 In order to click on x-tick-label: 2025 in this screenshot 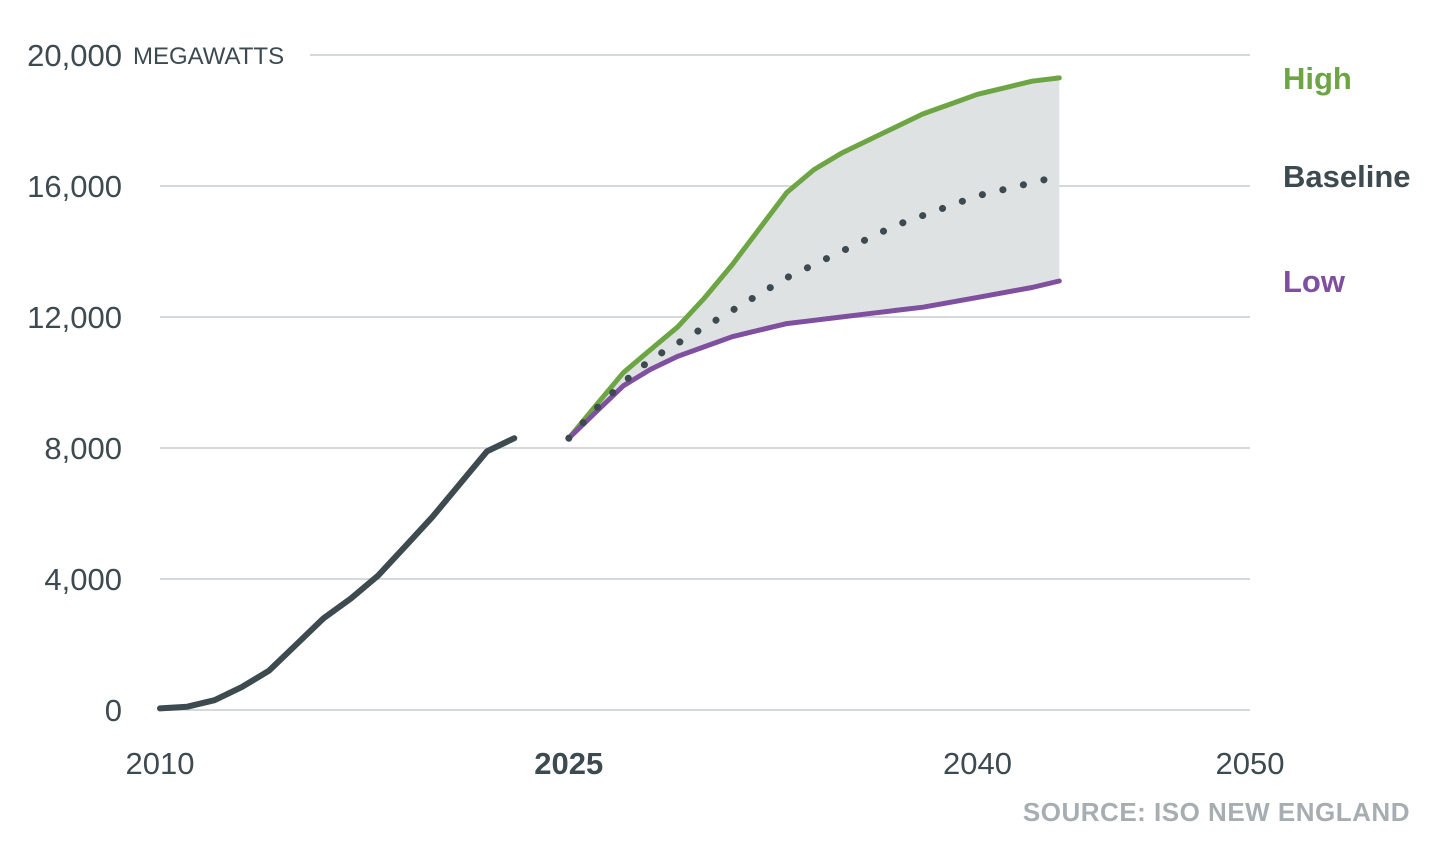, I will do `click(568, 763)`.